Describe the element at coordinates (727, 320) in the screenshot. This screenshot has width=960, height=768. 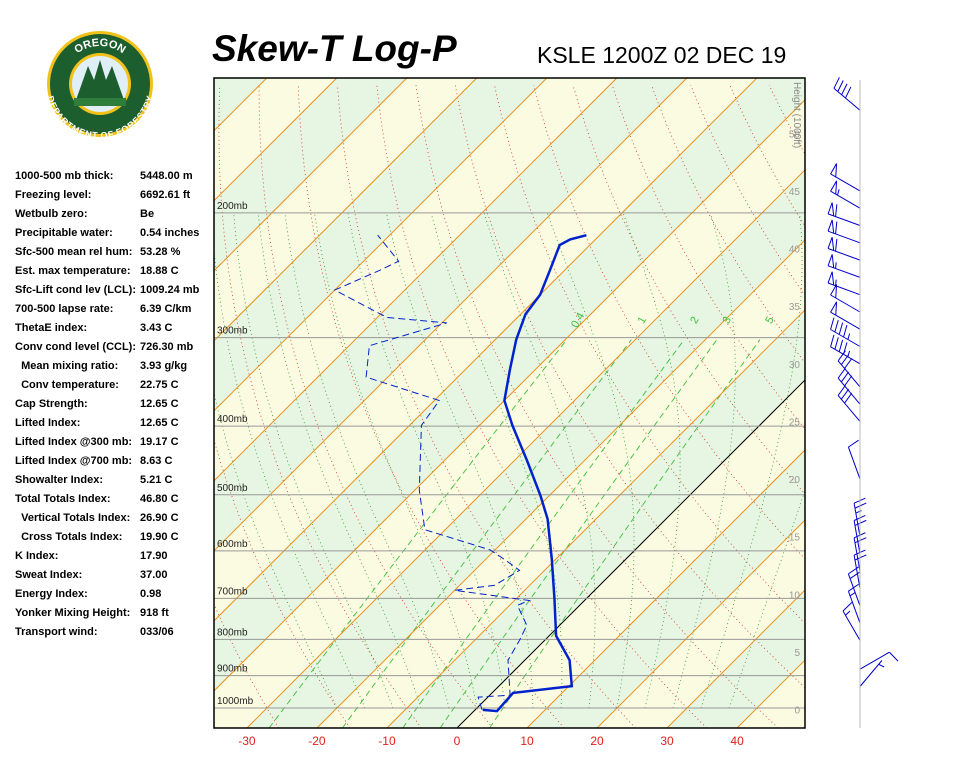
I see `mixing-ratio-label: 3` at that location.